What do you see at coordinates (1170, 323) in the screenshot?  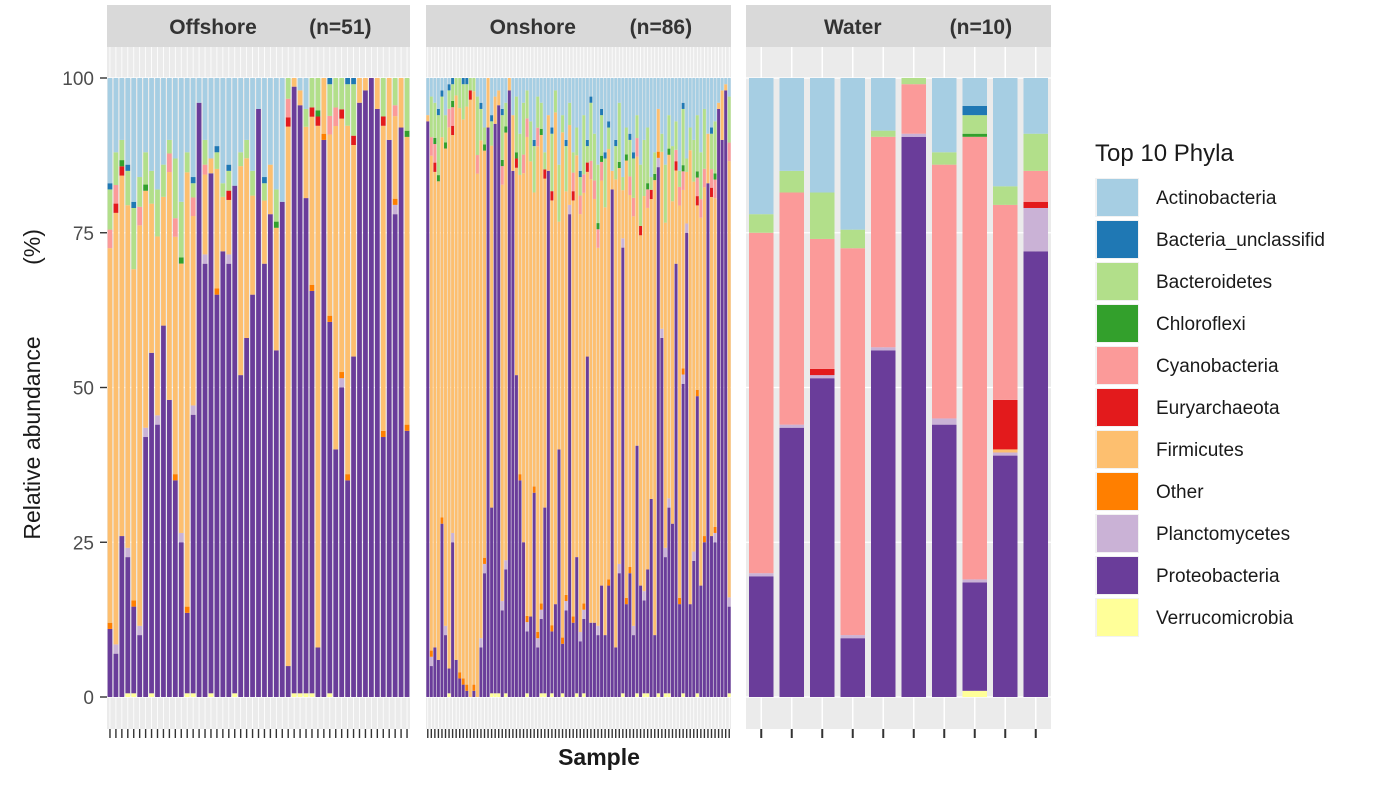 I see `legend-item: Chloroflexi` at bounding box center [1170, 323].